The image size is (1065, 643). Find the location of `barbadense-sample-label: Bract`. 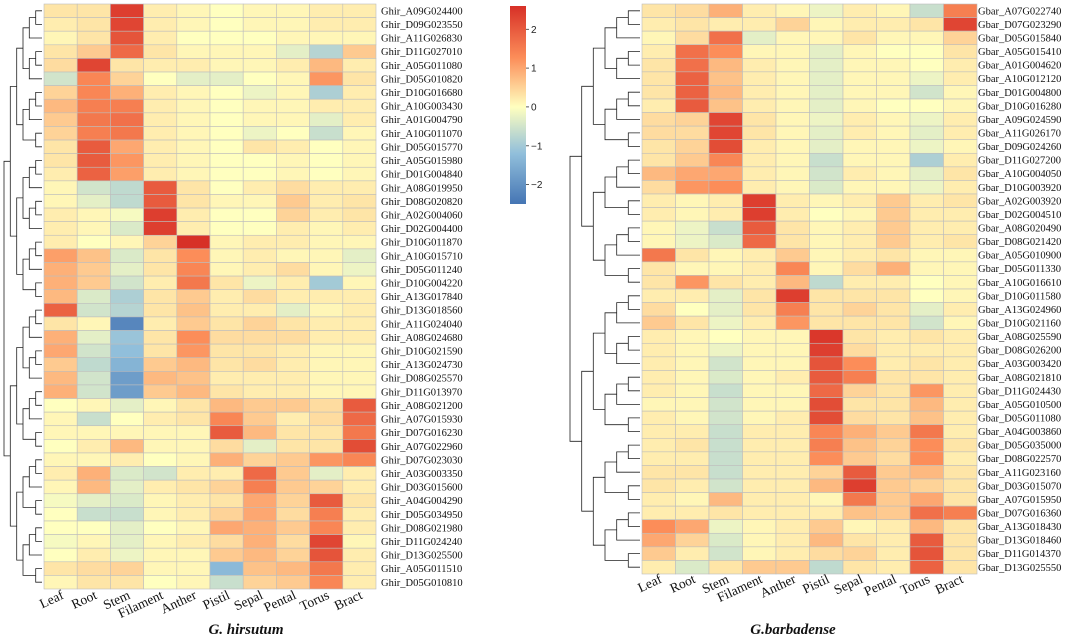

barbadense-sample-label: Bract is located at coordinates (949, 584).